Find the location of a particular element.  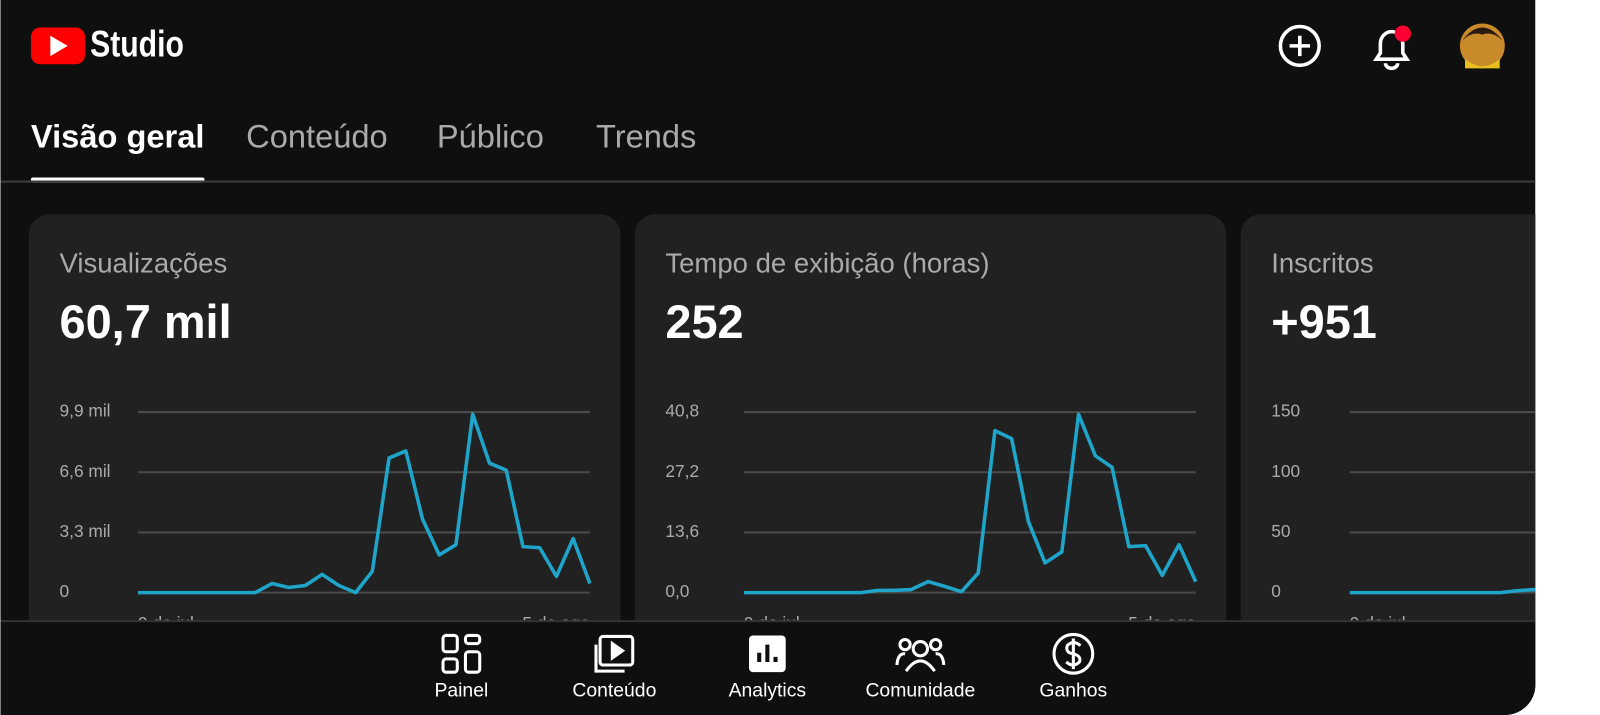

nav-label: Analytics is located at coordinates (767, 691).